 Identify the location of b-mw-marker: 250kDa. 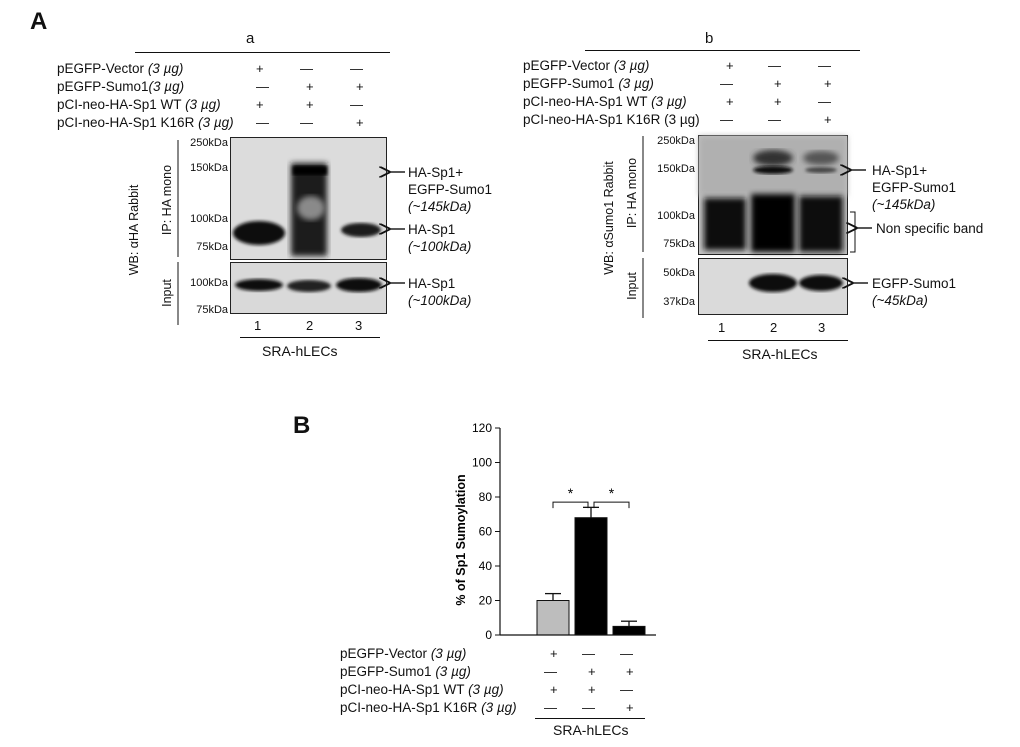
(676, 141).